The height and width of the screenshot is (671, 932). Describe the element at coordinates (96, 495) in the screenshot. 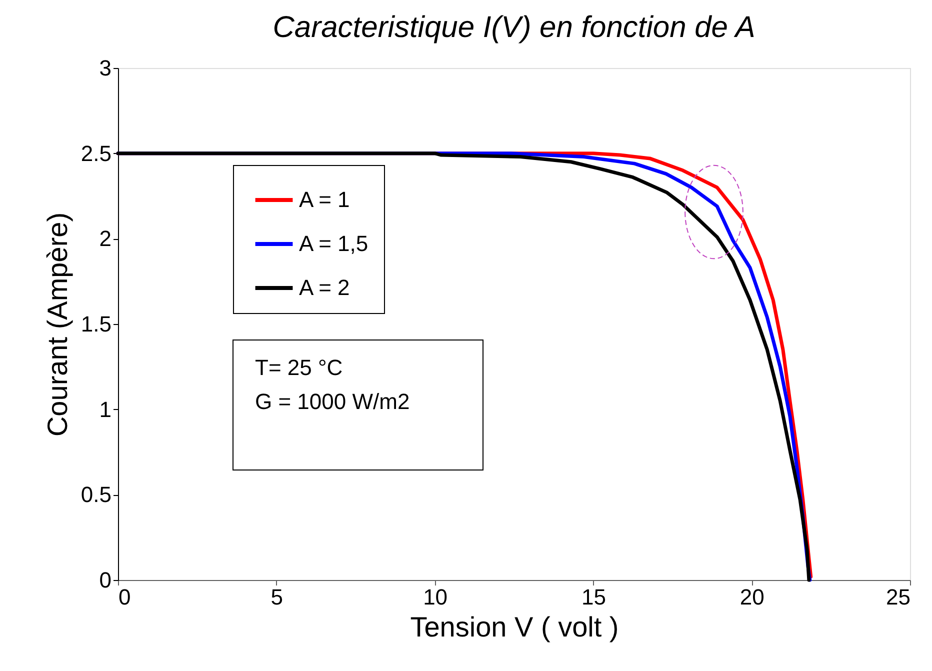

I see `y-tick-label: 0.5` at that location.